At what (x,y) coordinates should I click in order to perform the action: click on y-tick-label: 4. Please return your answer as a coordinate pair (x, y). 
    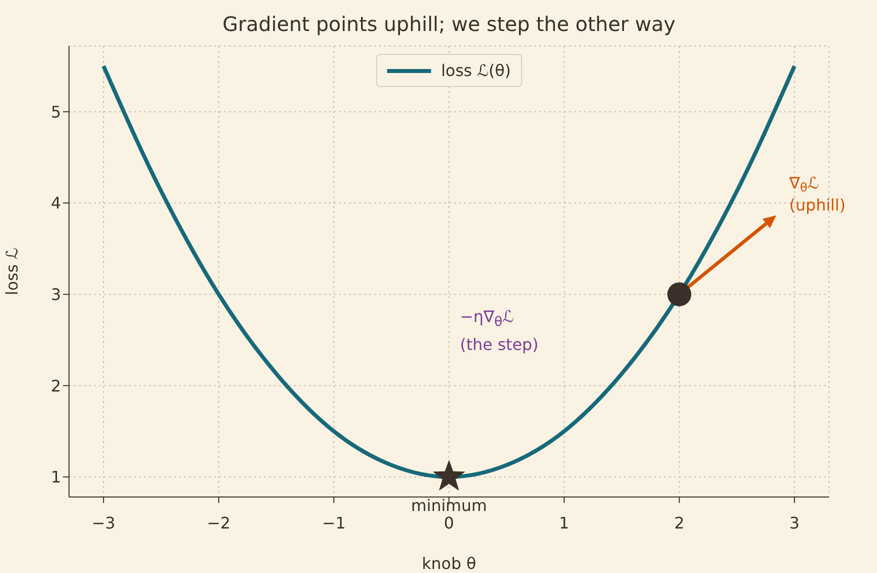
    Looking at the image, I should click on (55, 203).